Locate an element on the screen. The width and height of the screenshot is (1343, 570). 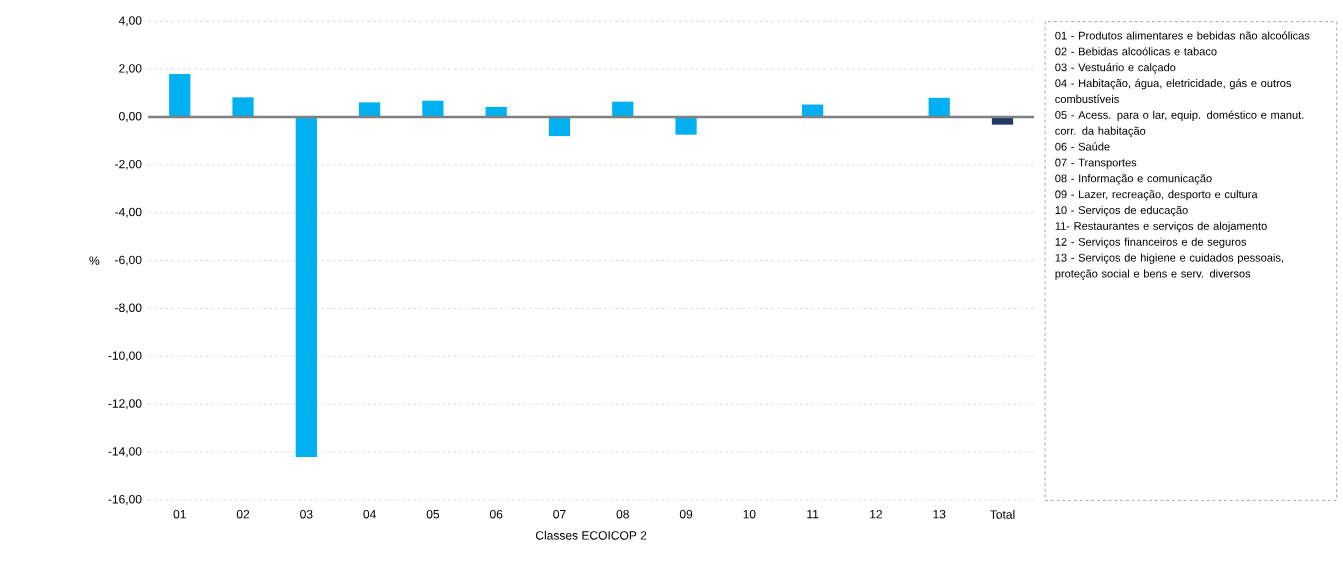
x-tick-label: 05 is located at coordinates (433, 514).